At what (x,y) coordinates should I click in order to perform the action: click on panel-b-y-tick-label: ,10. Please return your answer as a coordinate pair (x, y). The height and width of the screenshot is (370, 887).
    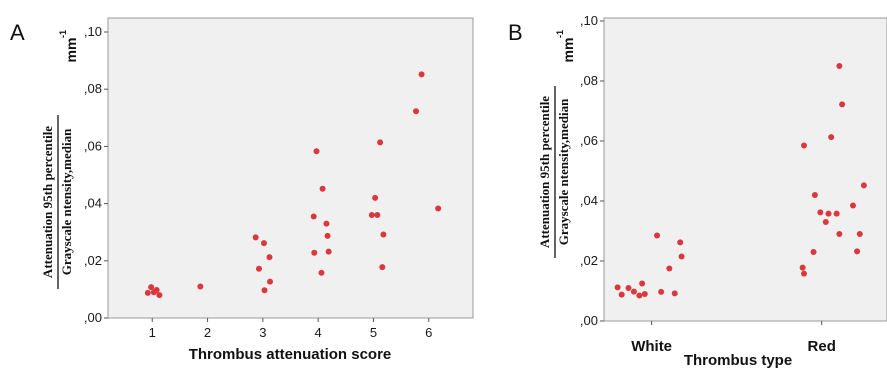
    Looking at the image, I should click on (589, 20).